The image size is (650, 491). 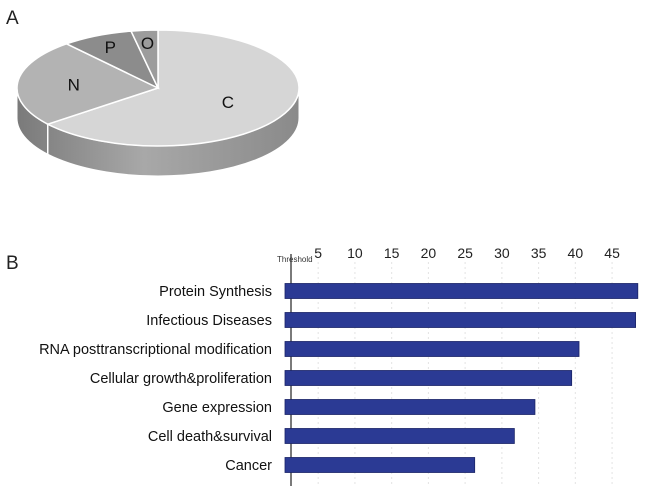 I want to click on pie-label-p: P, so click(x=110, y=47).